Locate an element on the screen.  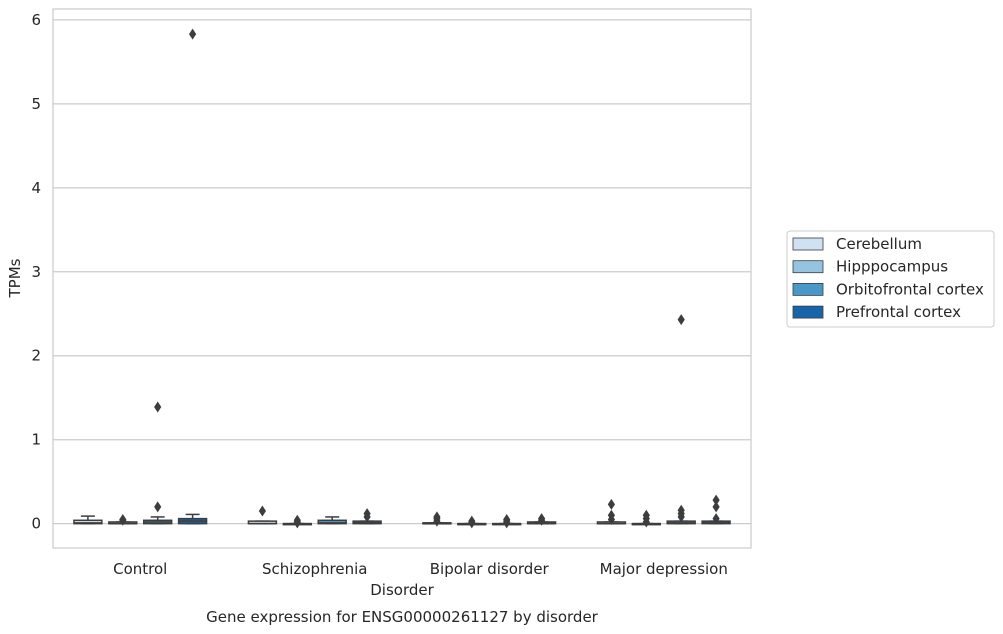
y-axis-ticks: 0 1 2 3 4 5 6 is located at coordinates (36, 272).